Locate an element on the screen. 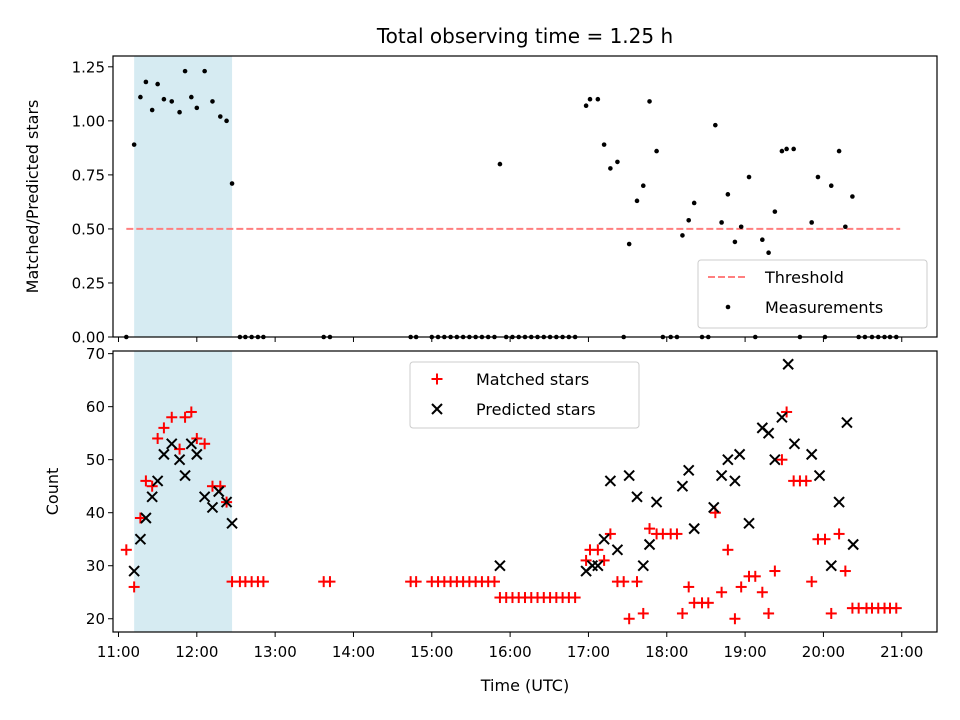 The height and width of the screenshot is (720, 960). x-tick-label: 17:00 is located at coordinates (588, 652).